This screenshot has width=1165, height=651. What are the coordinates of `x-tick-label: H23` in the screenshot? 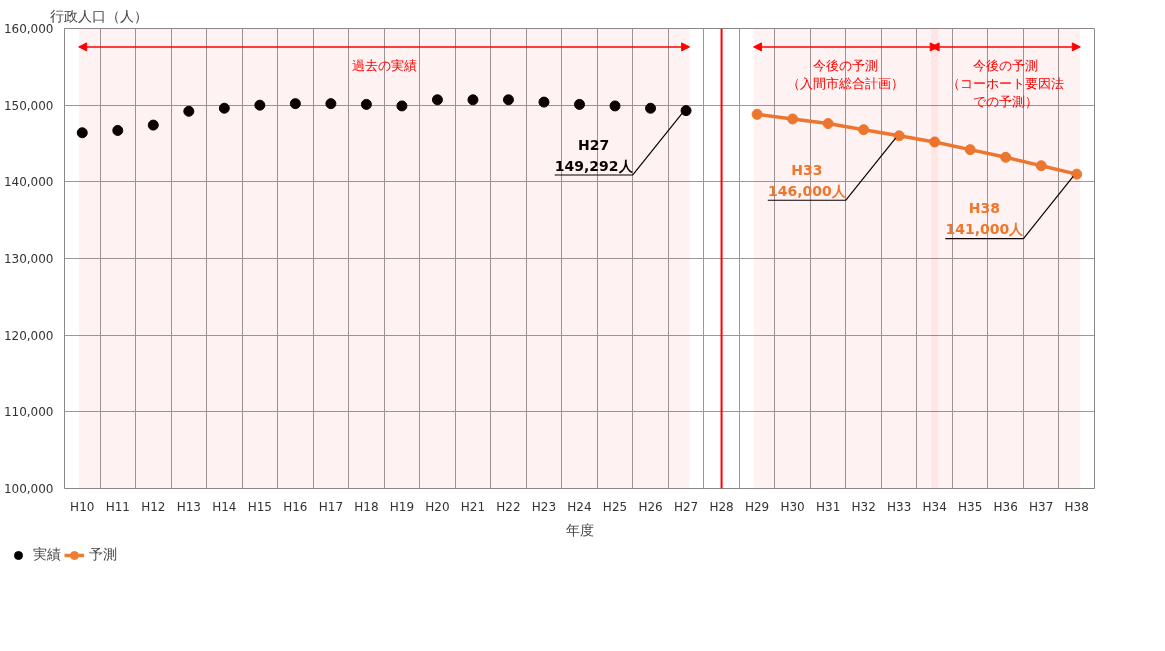 It's located at (544, 506).